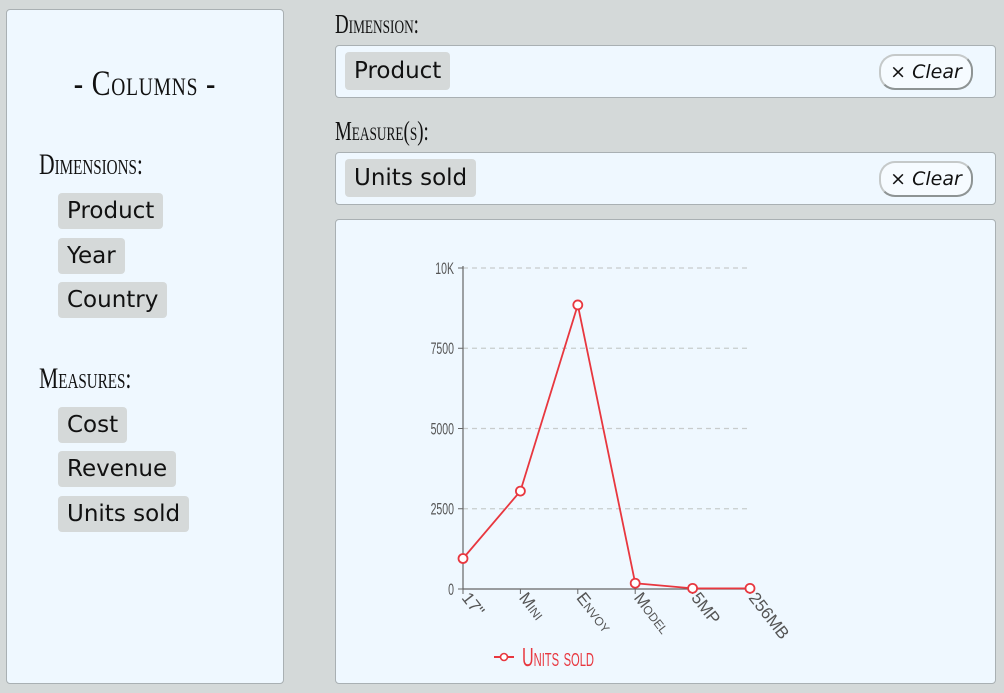 The height and width of the screenshot is (693, 1004). I want to click on measure-chip-revenue: Revenue, so click(117, 469).